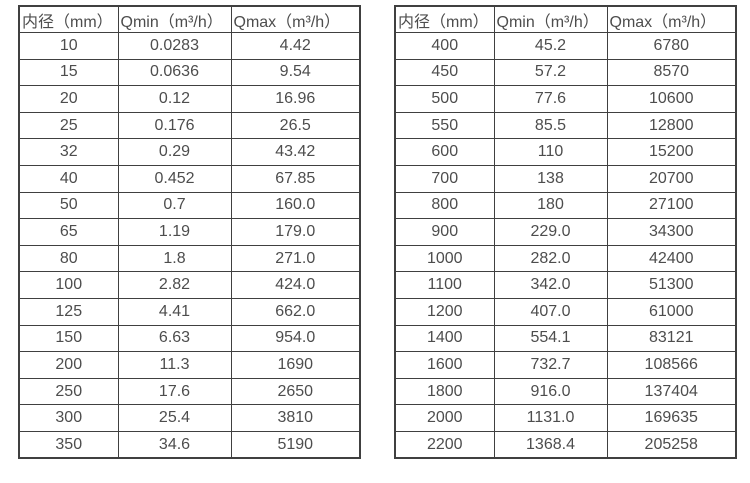 This screenshot has width=750, height=483. What do you see at coordinates (295, 179) in the screenshot?
I see `qmax-cell: 67.85` at bounding box center [295, 179].